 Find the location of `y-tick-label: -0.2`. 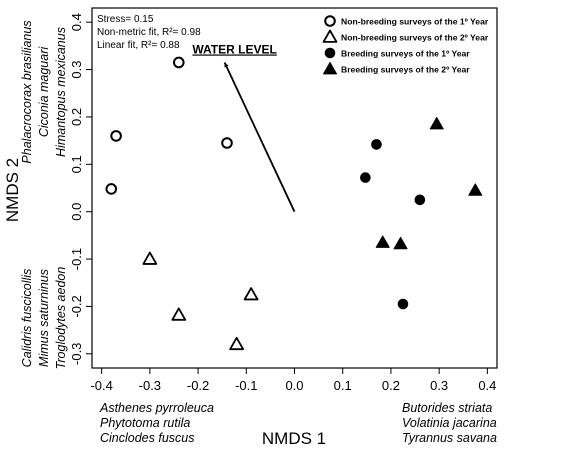

y-tick-label: -0.2 is located at coordinates (76, 306).